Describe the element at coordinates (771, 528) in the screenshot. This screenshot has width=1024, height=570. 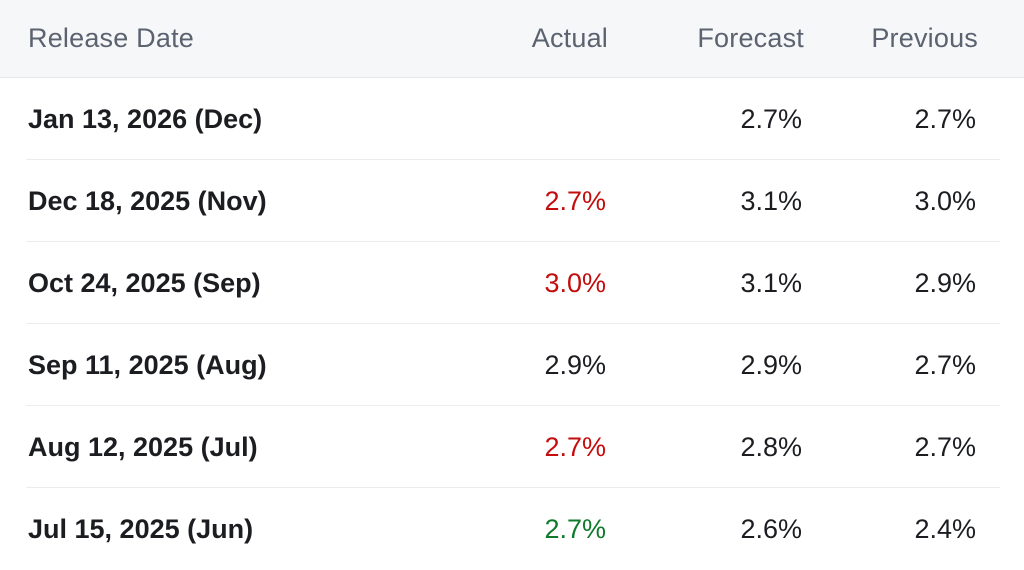
I see `forecast-cell: 2.6%` at that location.